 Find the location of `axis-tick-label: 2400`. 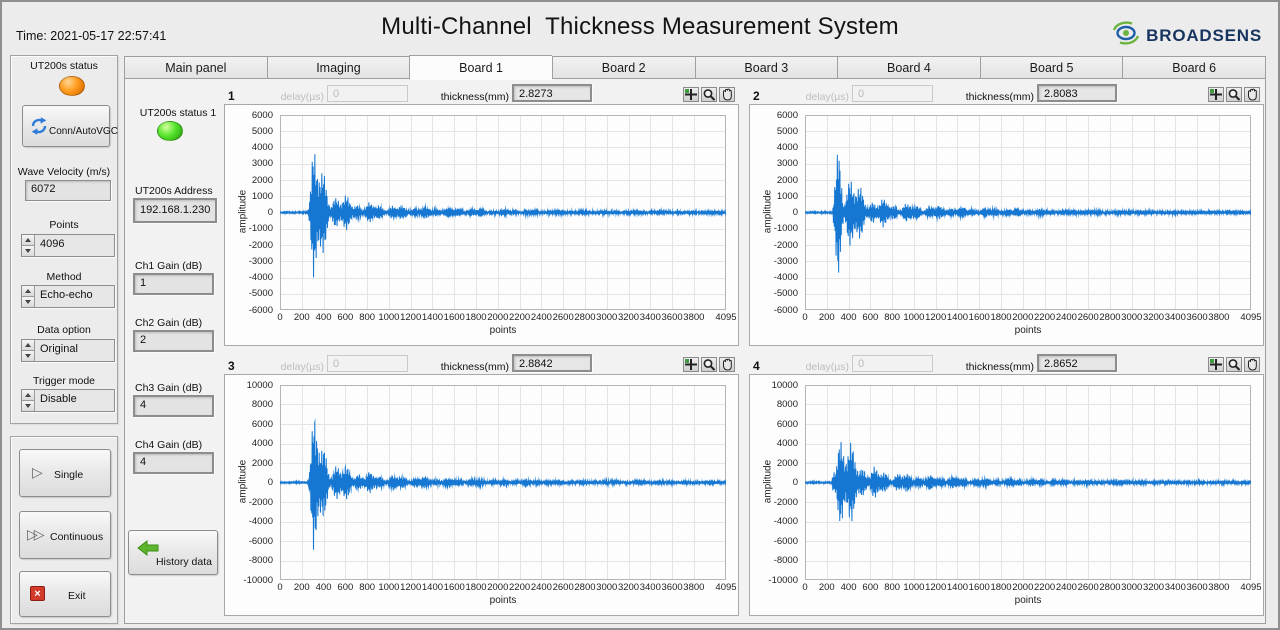

axis-tick-label: 2400 is located at coordinates (1066, 587).